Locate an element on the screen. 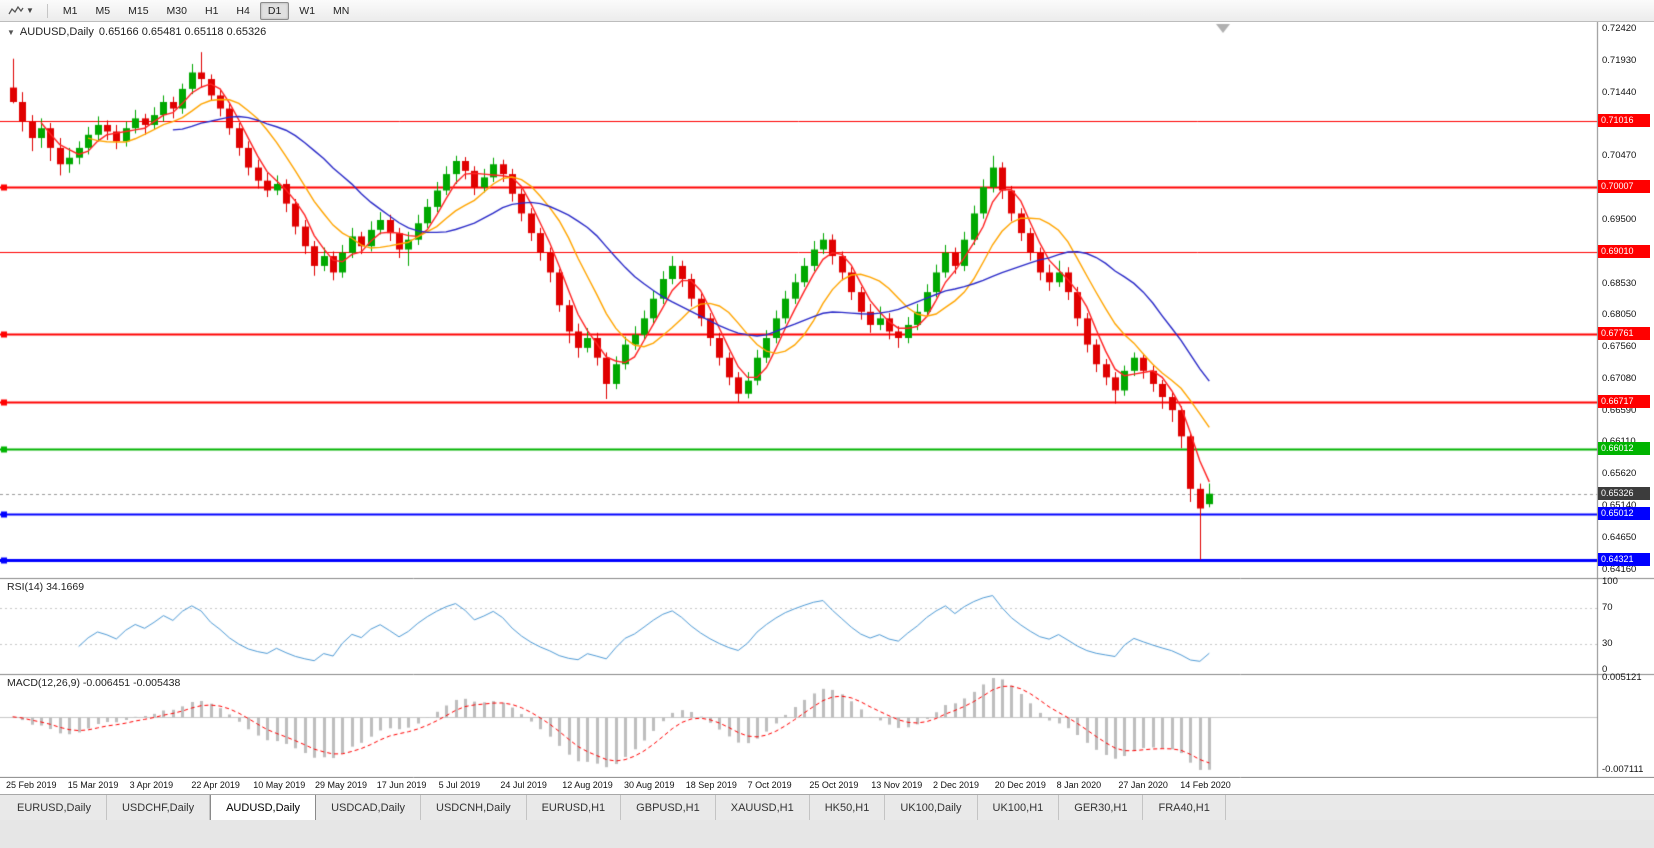 The height and width of the screenshot is (848, 1654). timeframe-button-group: M1 M5 M15 M30 H1 H4 D1 W1 MN is located at coordinates (206, 10).